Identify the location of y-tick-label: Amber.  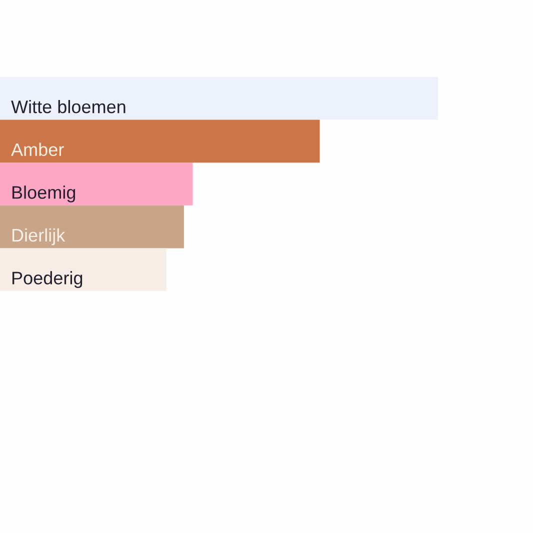
(37, 149).